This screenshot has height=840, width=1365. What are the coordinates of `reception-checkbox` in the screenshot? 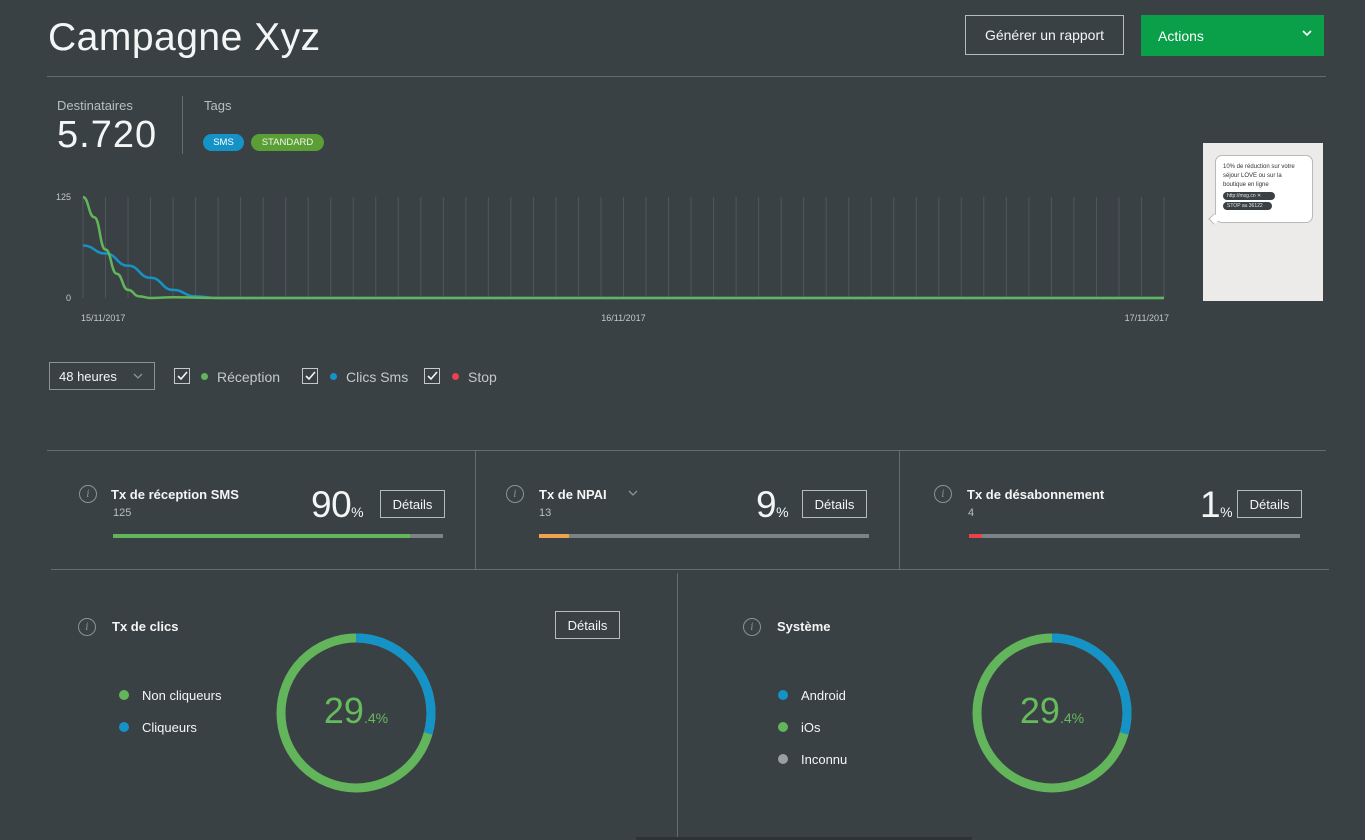 It's located at (182, 376).